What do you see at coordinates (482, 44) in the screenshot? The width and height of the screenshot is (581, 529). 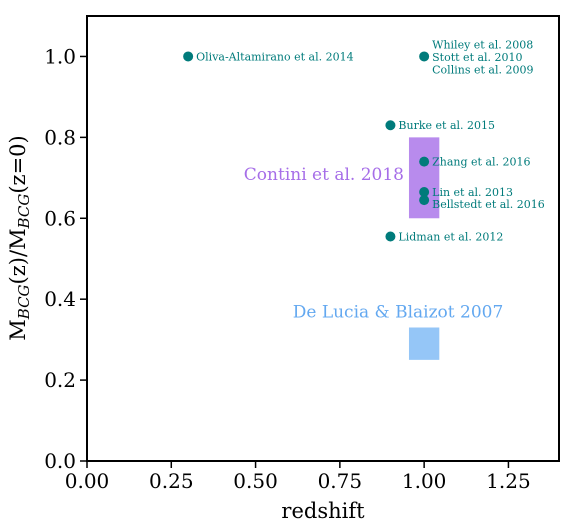 I see `point-label-1-0: Whiley et al. 2008` at bounding box center [482, 44].